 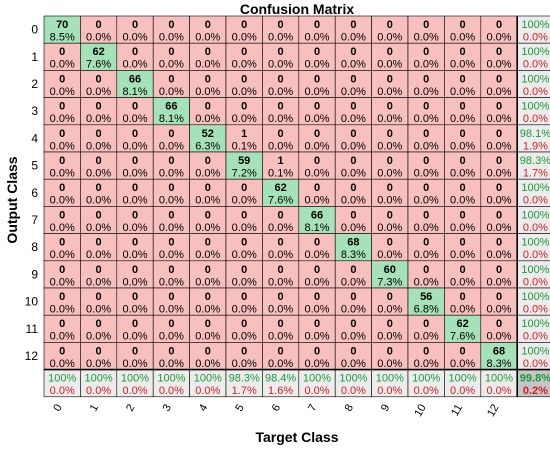 What do you see at coordinates (244, 134) in the screenshot?
I see `cell-count: 1` at bounding box center [244, 134].